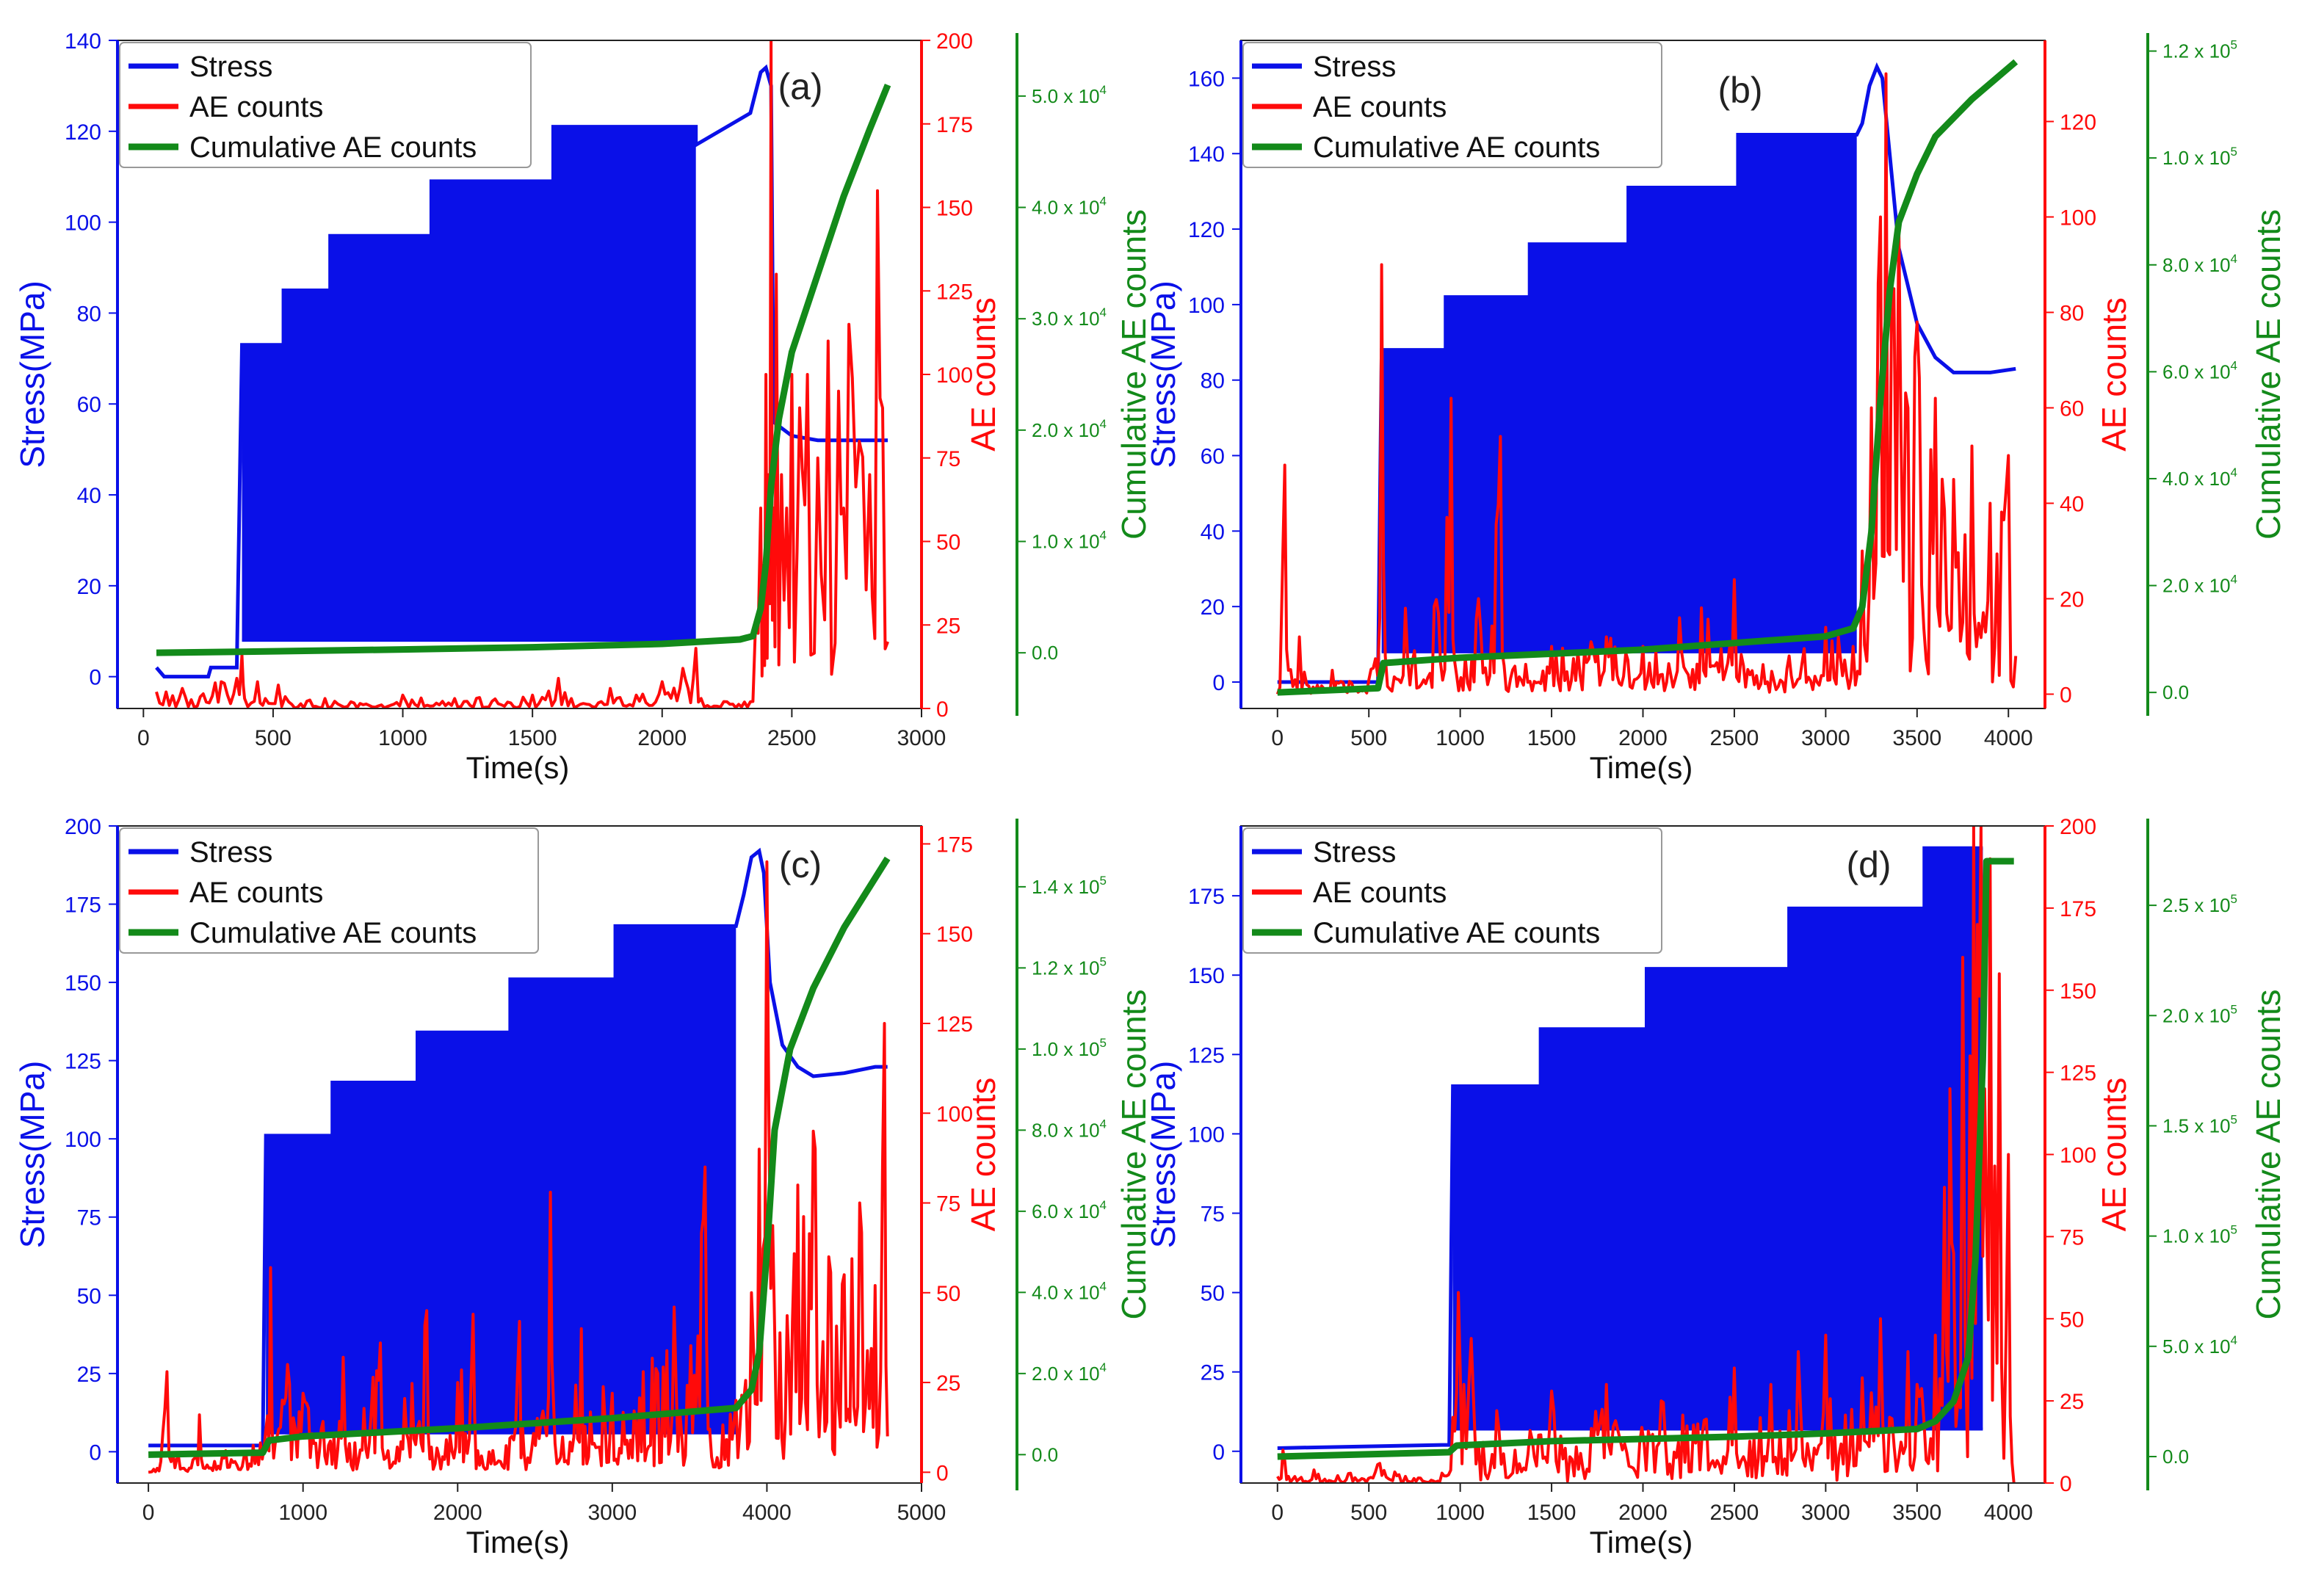 Image resolution: width=2324 pixels, height=1577 pixels. I want to click on cumulative-tick-label: 1.0 x 10⁴, so click(1069, 541).